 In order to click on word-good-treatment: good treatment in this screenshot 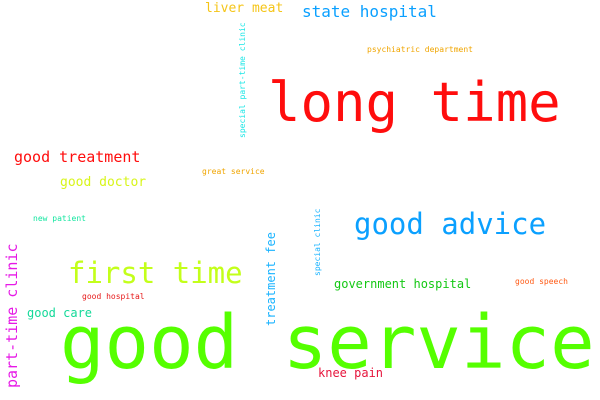, I will do `click(77, 157)`.